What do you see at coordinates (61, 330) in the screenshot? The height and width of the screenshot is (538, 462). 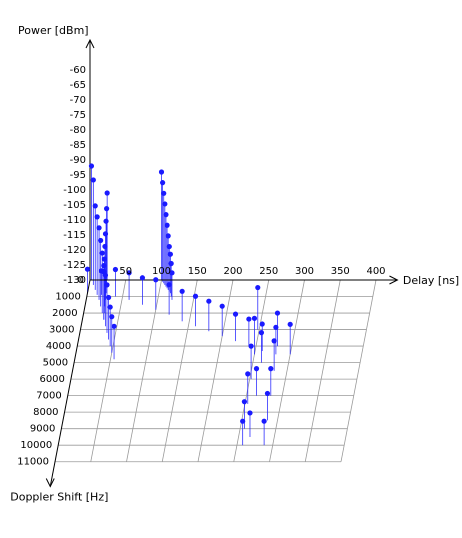 I see `doppler-tick-label: 3000` at bounding box center [61, 330].